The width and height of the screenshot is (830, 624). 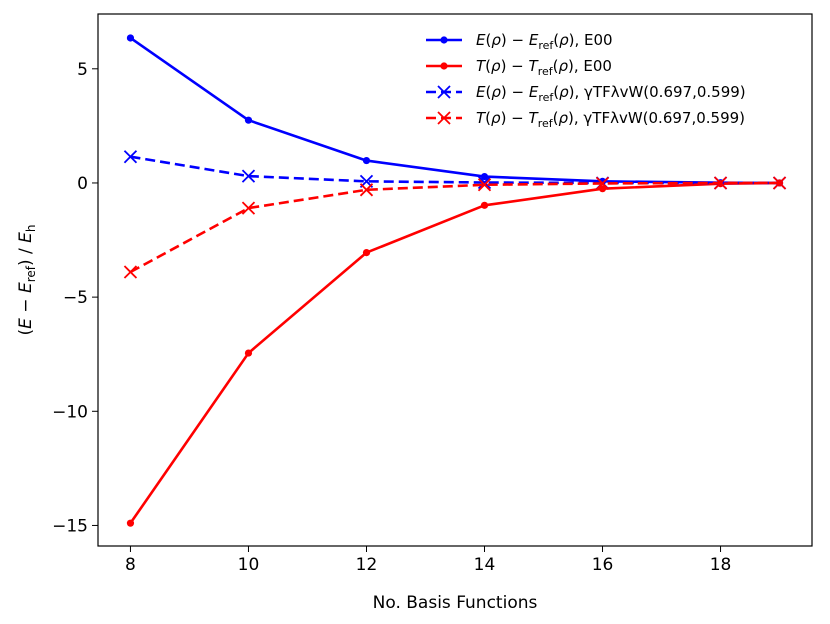 I want to click on x-tick-label: 14, so click(x=485, y=565).